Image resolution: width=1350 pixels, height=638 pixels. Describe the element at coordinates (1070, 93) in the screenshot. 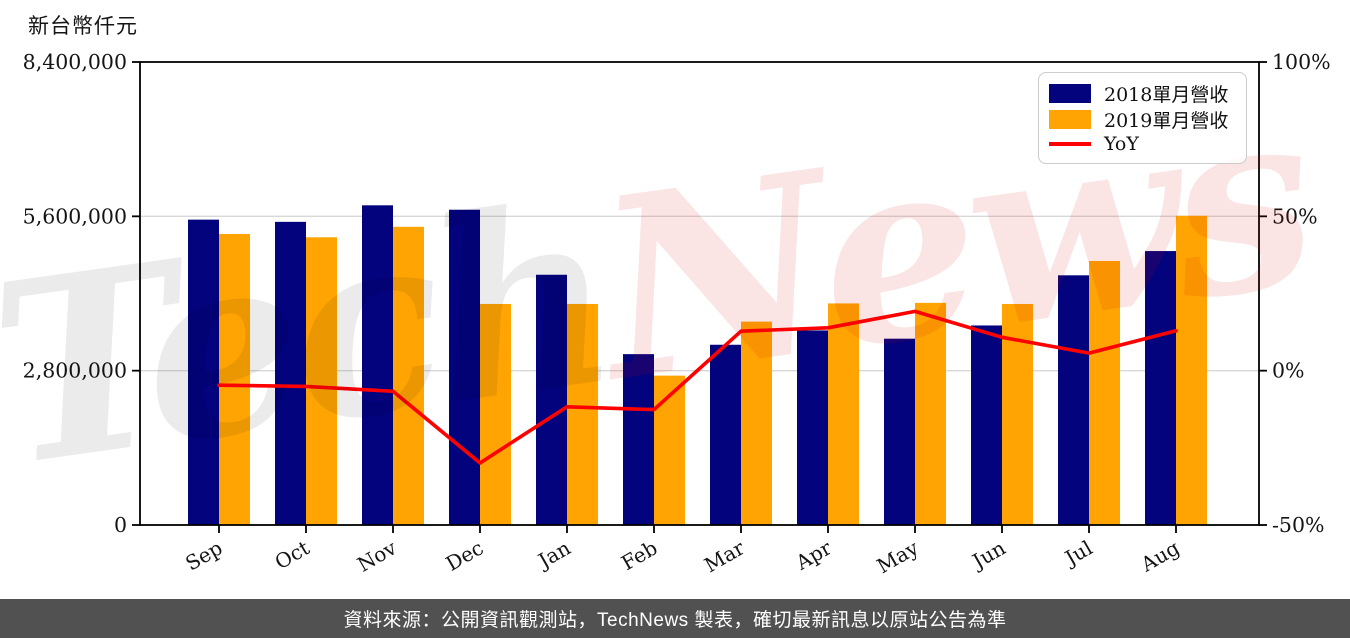

I see `legend-swatch-2018-icon` at that location.